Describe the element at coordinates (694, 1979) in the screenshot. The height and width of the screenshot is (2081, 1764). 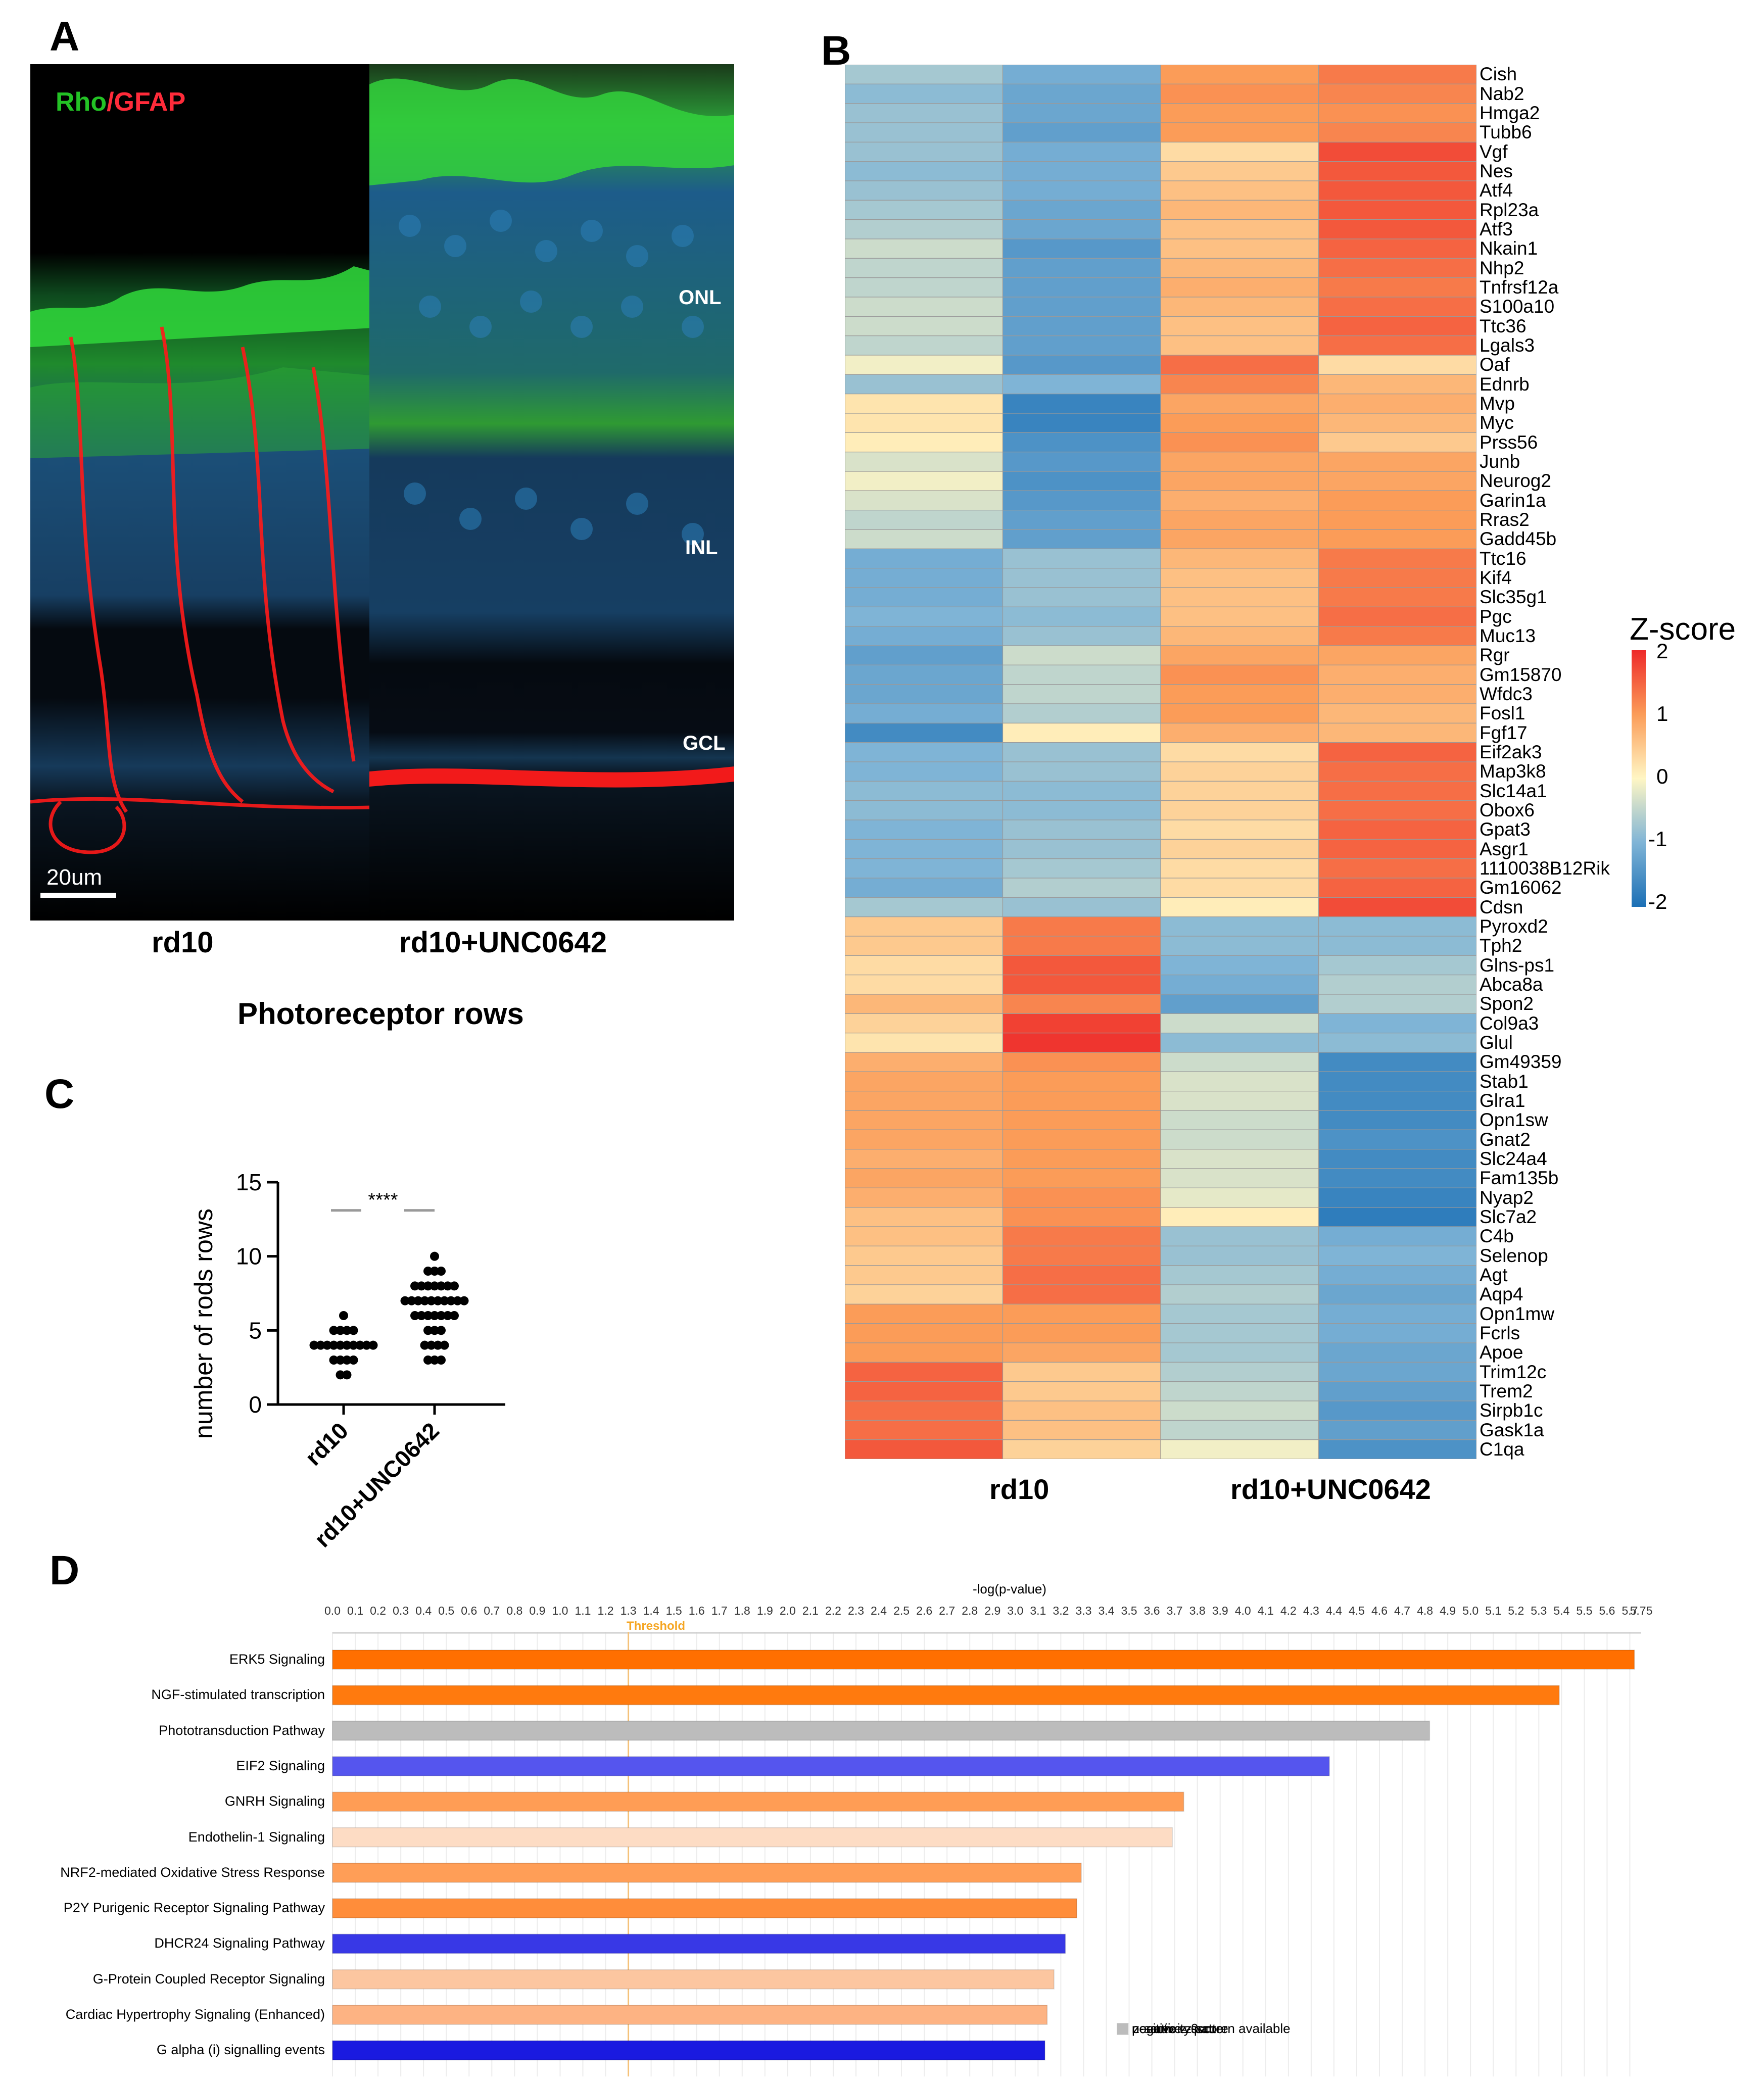
I see `chart-d-bar-g-protein-coupled-receptor-signaling` at that location.